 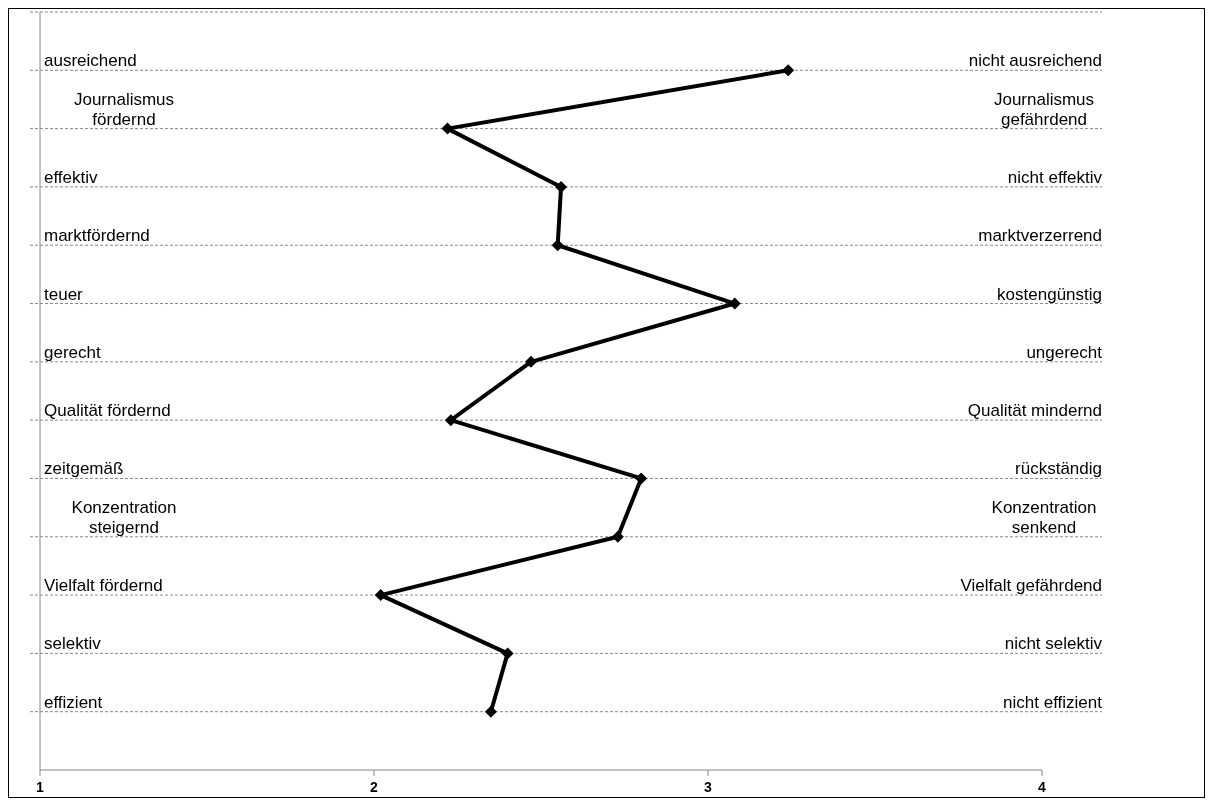 What do you see at coordinates (1058, 469) in the screenshot?
I see `annotation: rückständig` at bounding box center [1058, 469].